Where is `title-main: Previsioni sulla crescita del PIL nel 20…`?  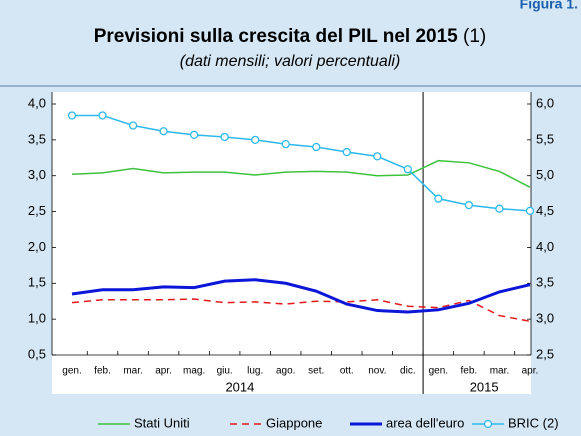
title-main: Previsioni sulla crescita del PIL nel 20… is located at coordinates (276, 36).